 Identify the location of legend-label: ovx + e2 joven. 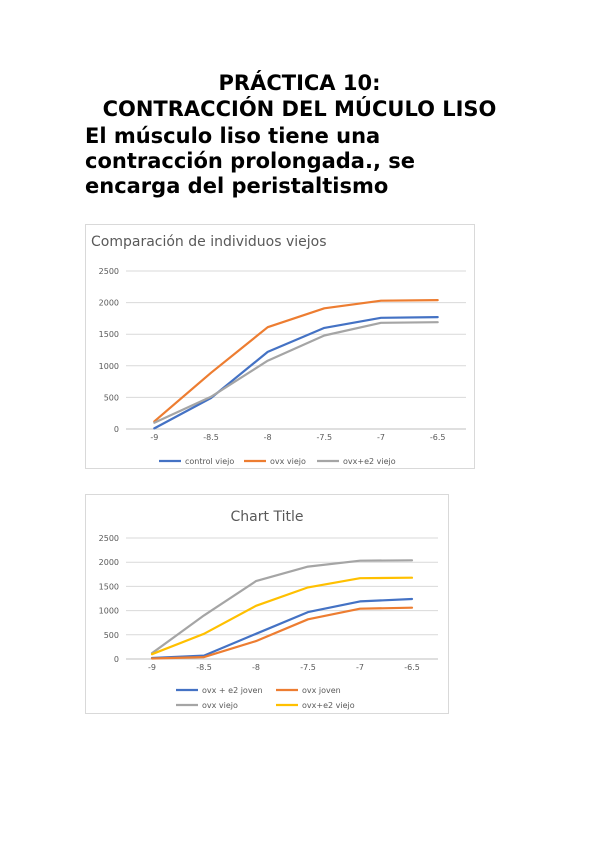
(232, 690).